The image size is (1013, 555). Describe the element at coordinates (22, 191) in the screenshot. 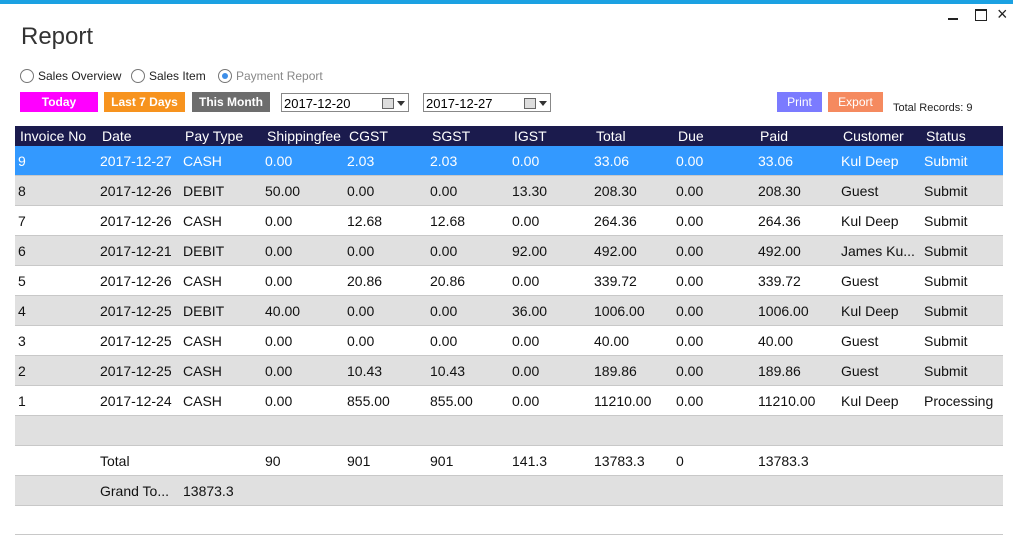

I see `table-cell: 8` at that location.